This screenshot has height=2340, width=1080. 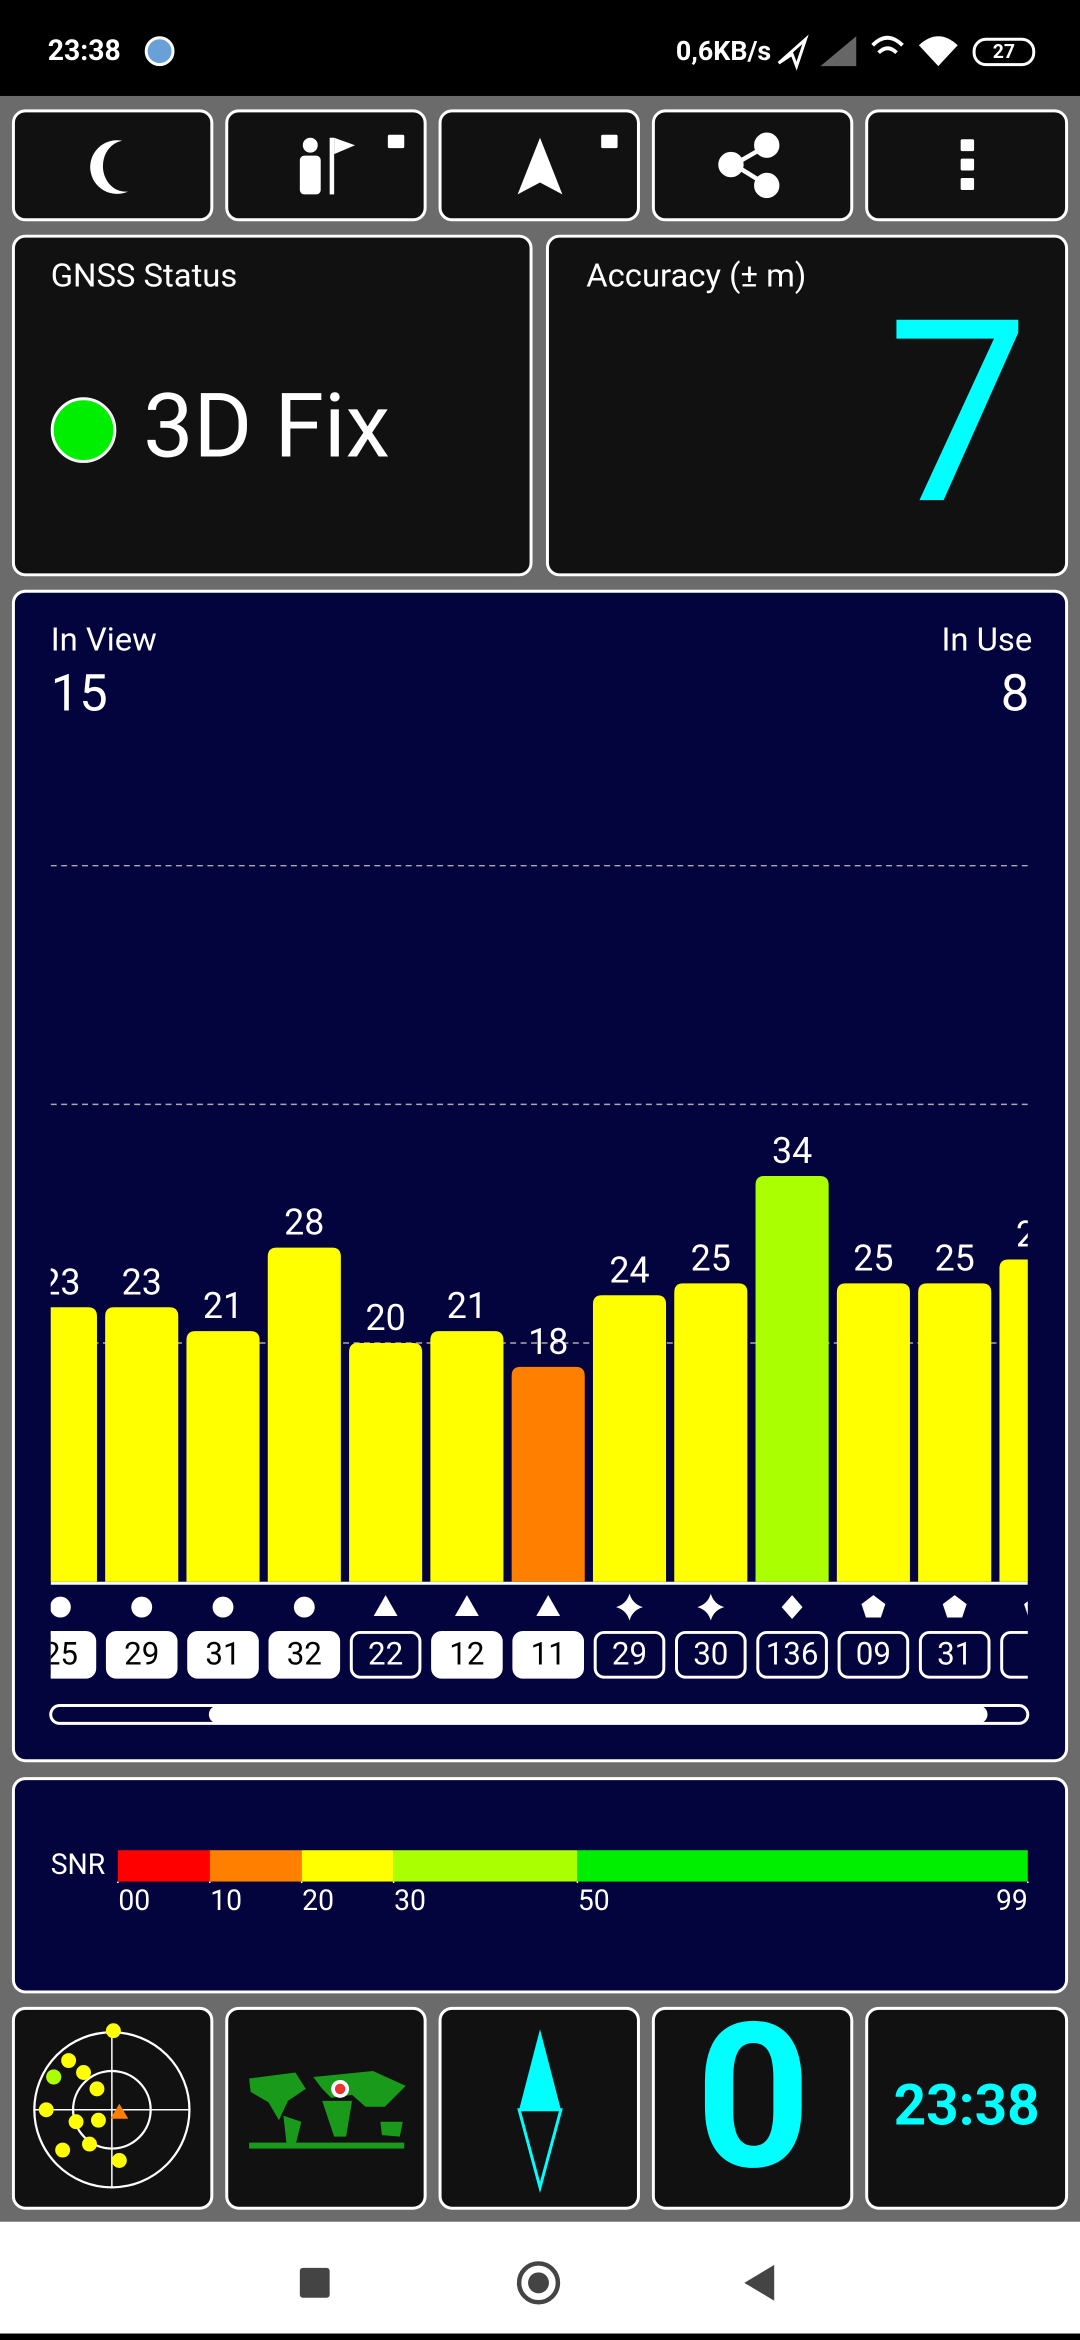 I want to click on satellite-id: 12, so click(x=466, y=1654).